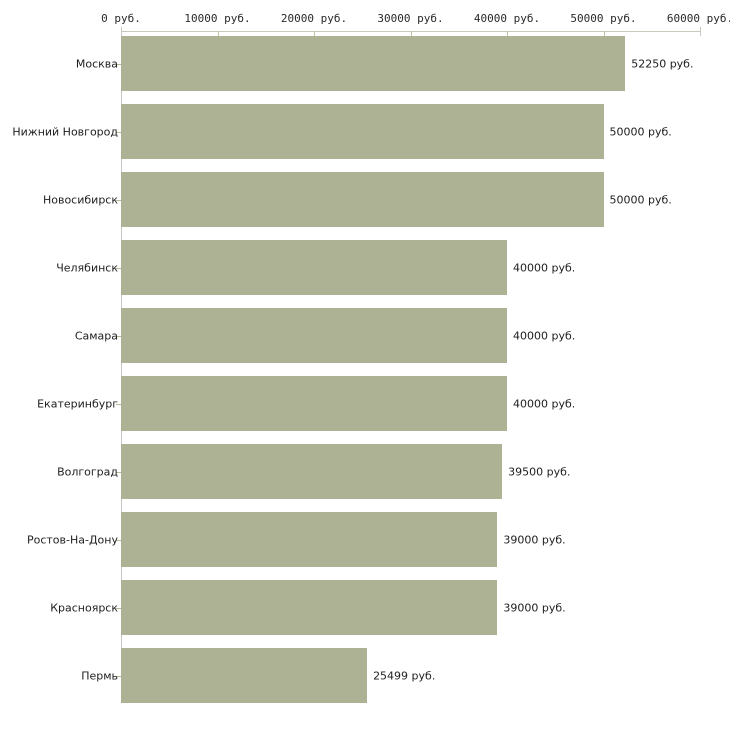 The width and height of the screenshot is (730, 730). Describe the element at coordinates (65, 131) in the screenshot. I see `category-label: Нижний Новгород` at that location.